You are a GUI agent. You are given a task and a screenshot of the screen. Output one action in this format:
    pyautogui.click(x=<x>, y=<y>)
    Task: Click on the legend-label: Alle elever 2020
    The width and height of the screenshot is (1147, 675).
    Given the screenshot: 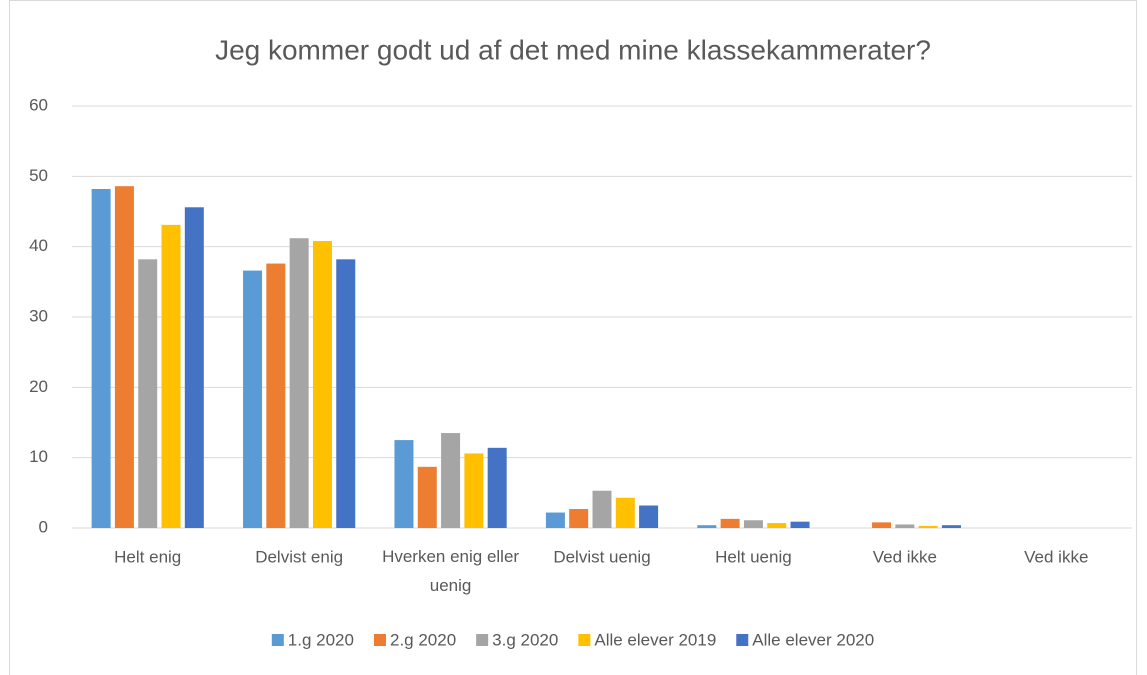 What is the action you would take?
    pyautogui.click(x=813, y=639)
    